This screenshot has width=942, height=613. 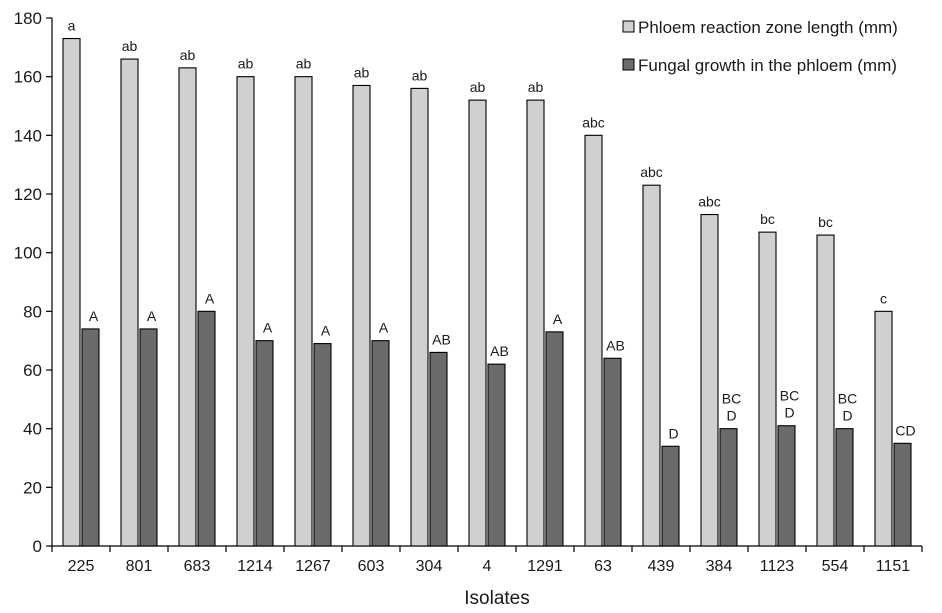 What do you see at coordinates (28, 194) in the screenshot?
I see `y-tick-label: 120` at bounding box center [28, 194].